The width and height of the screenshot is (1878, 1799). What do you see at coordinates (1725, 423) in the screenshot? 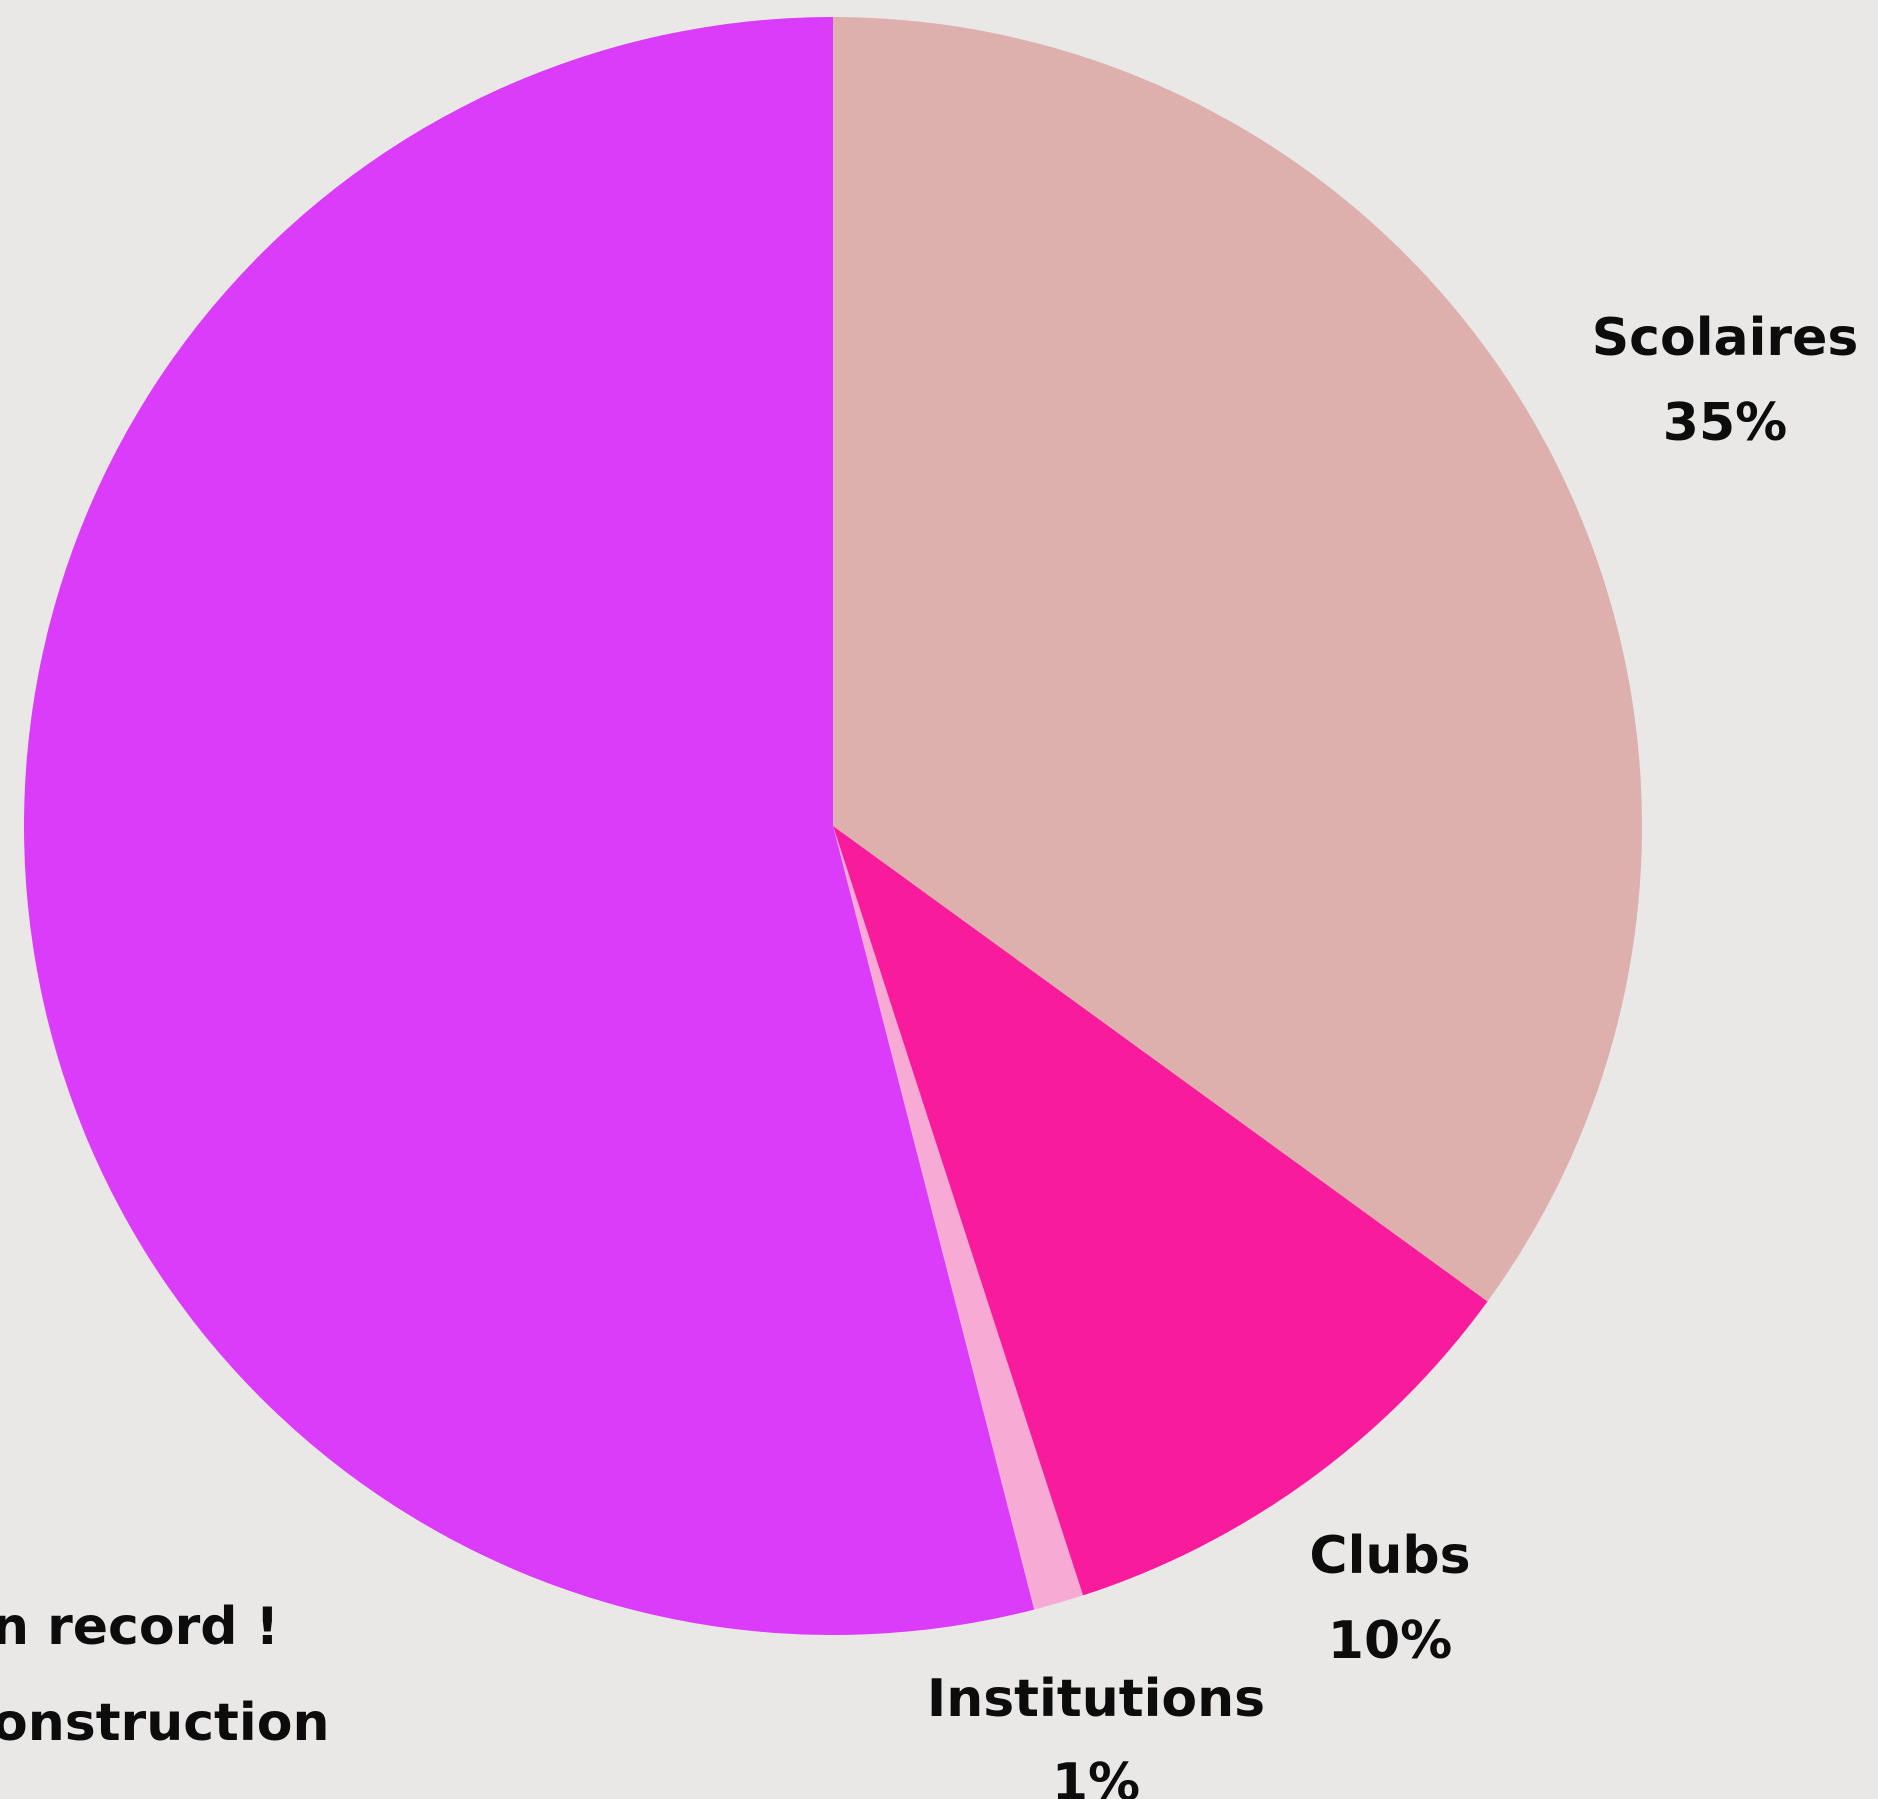
I see `slice-label-value: 35%` at bounding box center [1725, 423].